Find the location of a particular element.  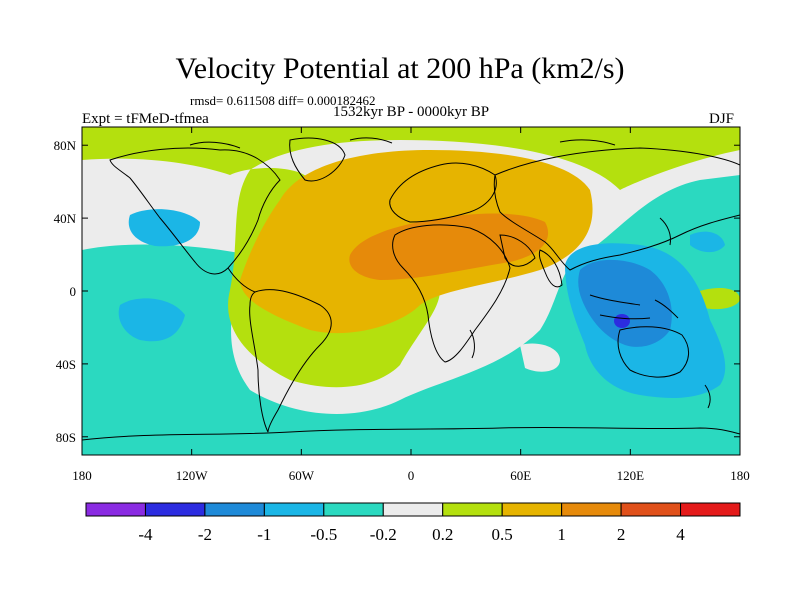

lat-tick-label: 40N is located at coordinates (65, 218).